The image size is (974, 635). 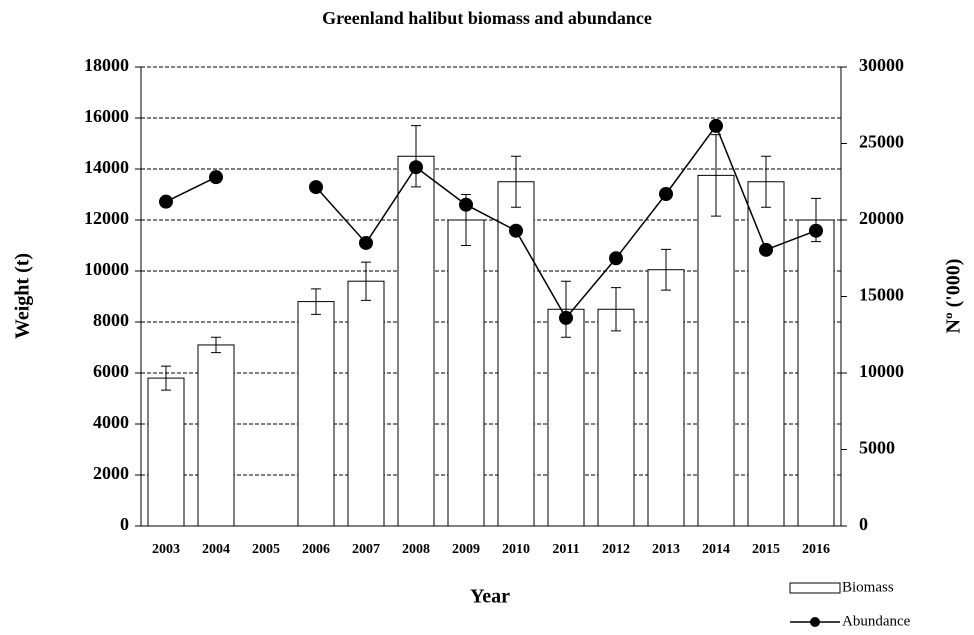 I want to click on y-tick-label: 18000, so click(x=106, y=65).